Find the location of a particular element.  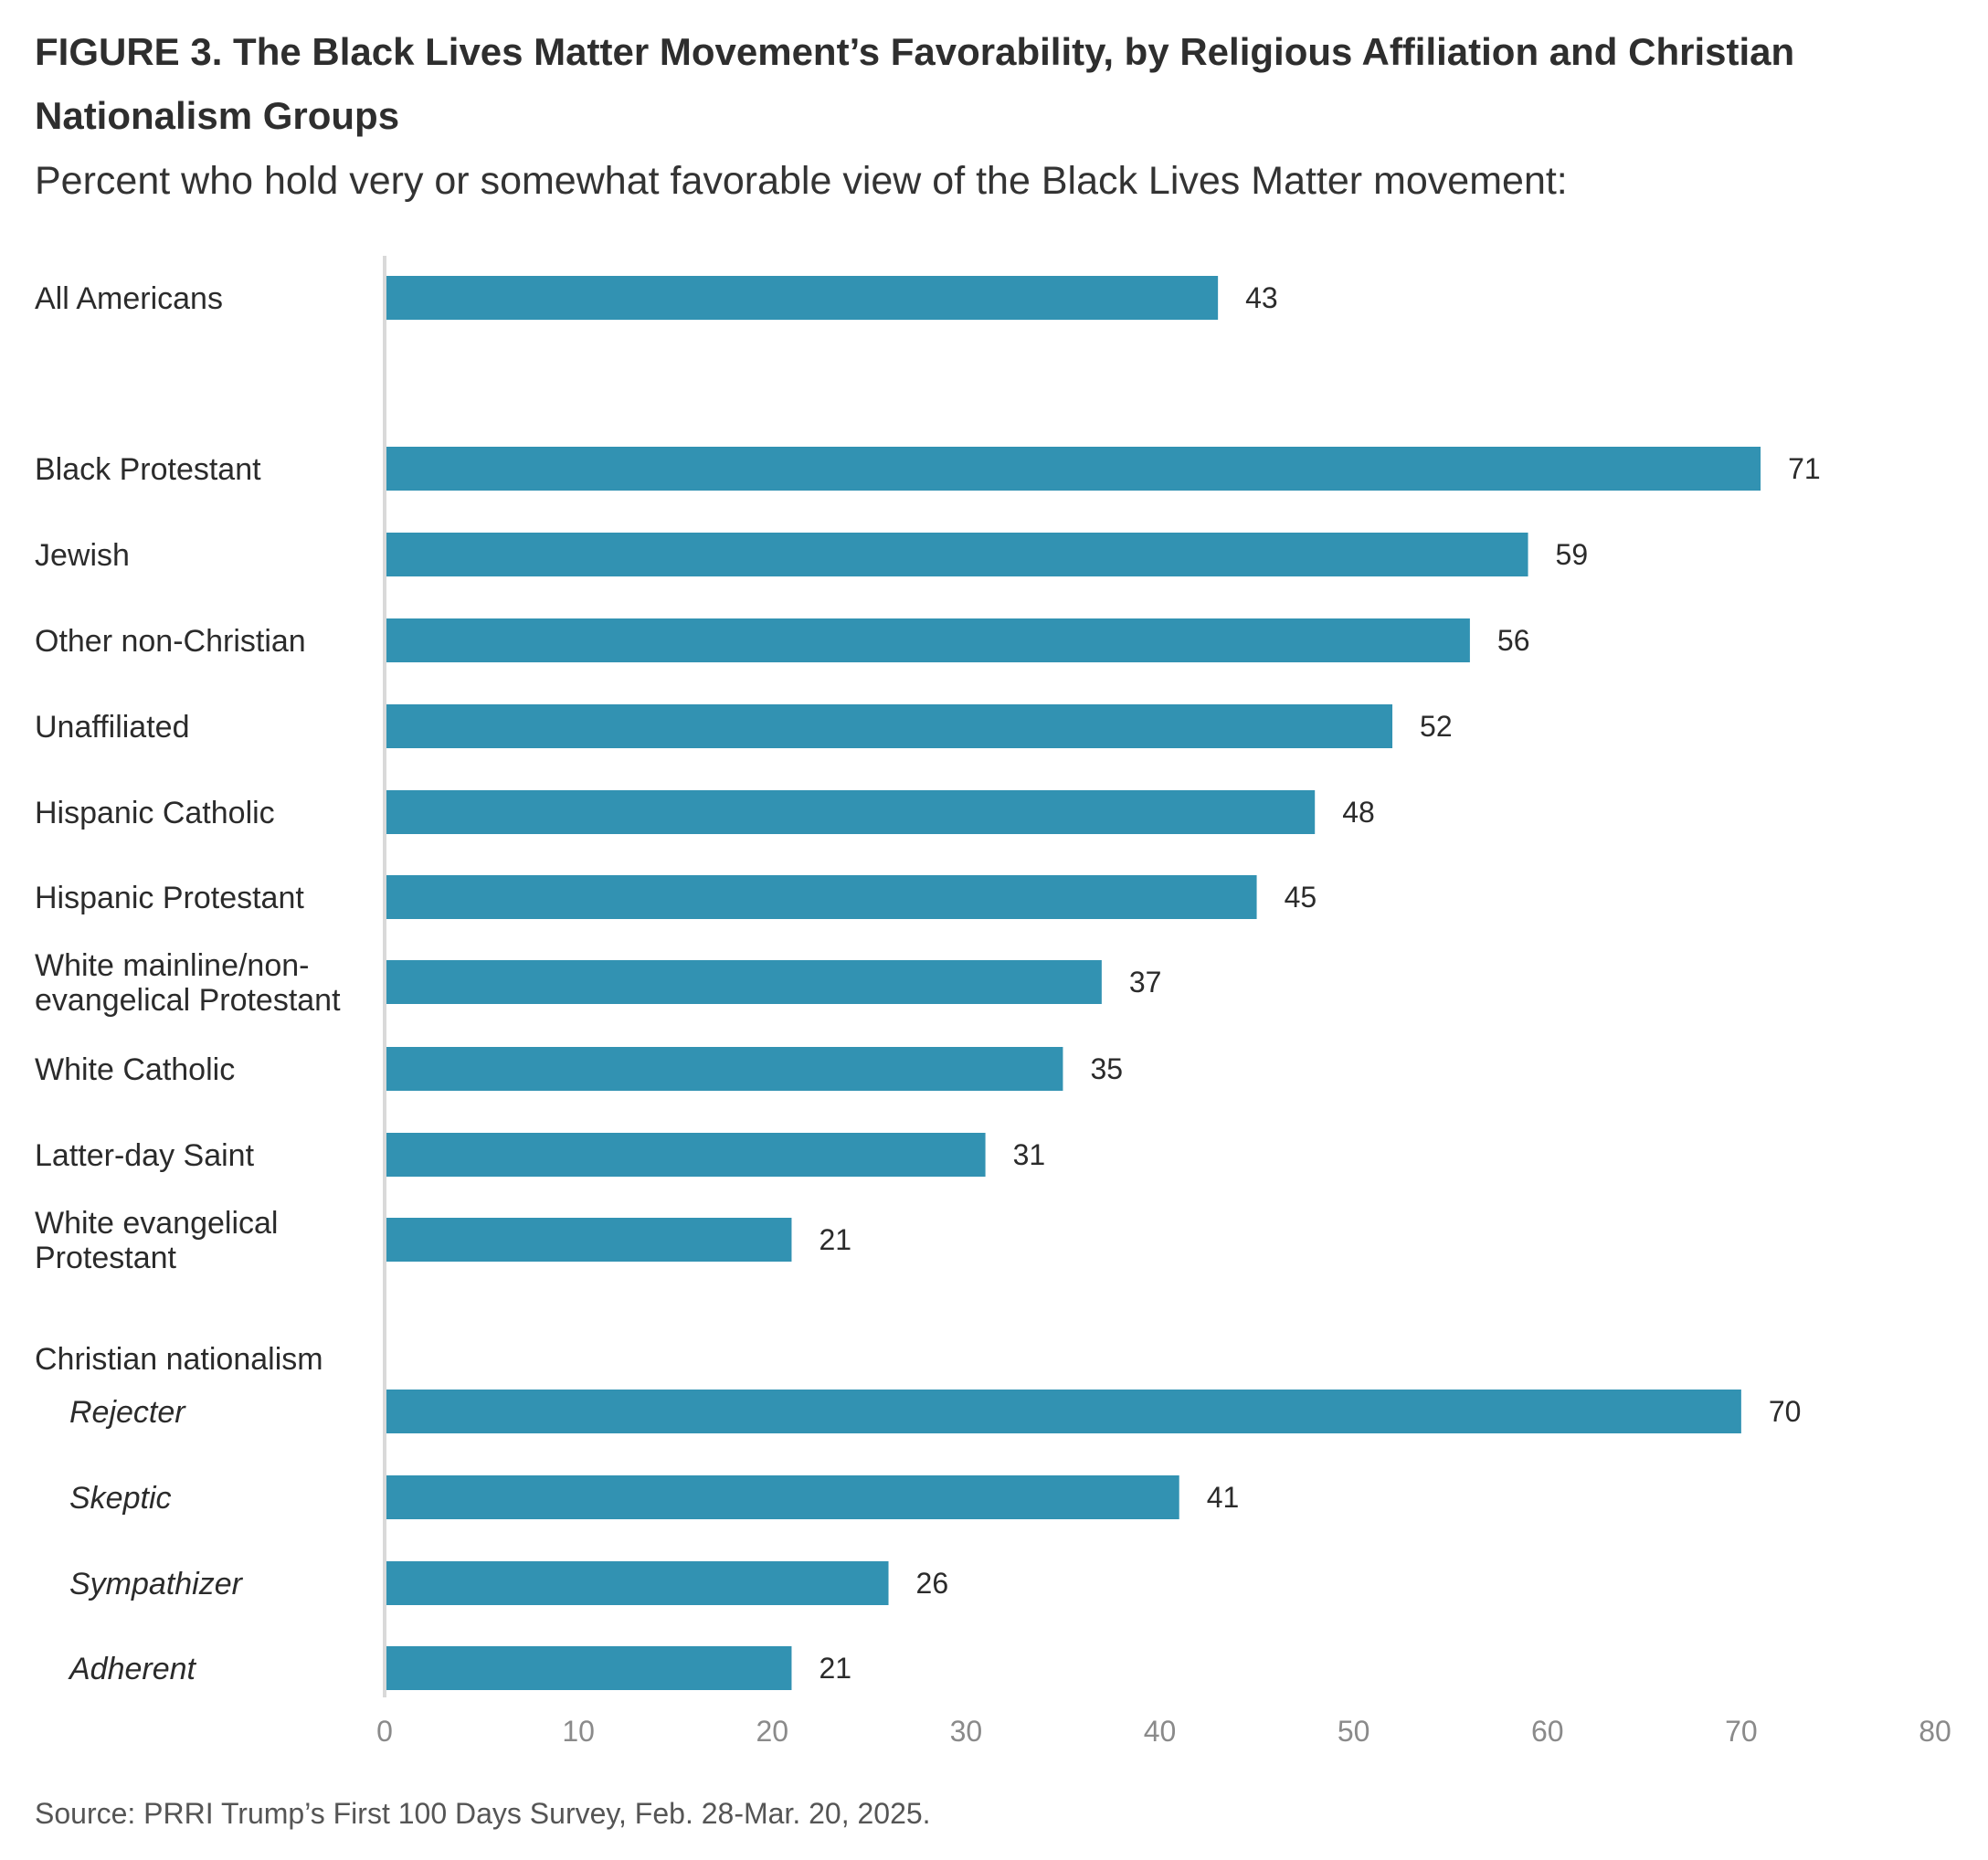

category-label: Hispanic Catholic is located at coordinates (155, 813).